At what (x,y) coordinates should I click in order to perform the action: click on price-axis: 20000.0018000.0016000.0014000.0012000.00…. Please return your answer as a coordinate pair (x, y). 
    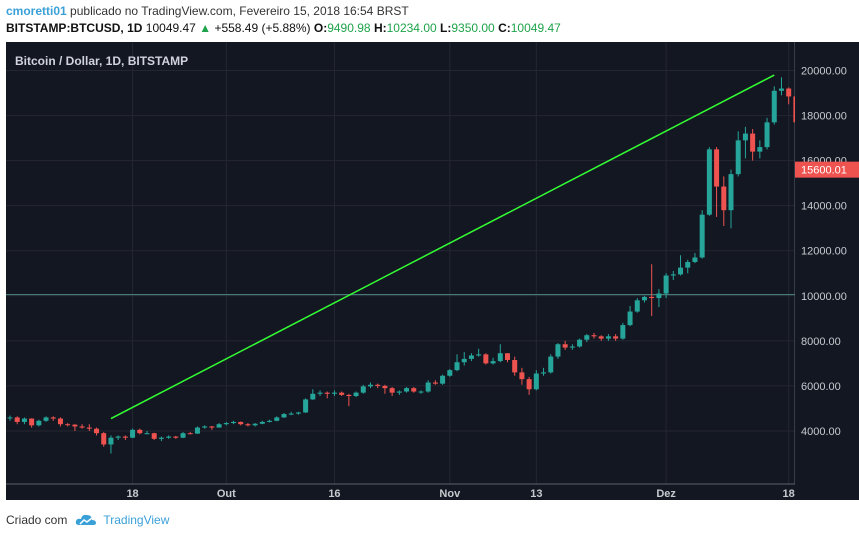
    Looking at the image, I should click on (827, 271).